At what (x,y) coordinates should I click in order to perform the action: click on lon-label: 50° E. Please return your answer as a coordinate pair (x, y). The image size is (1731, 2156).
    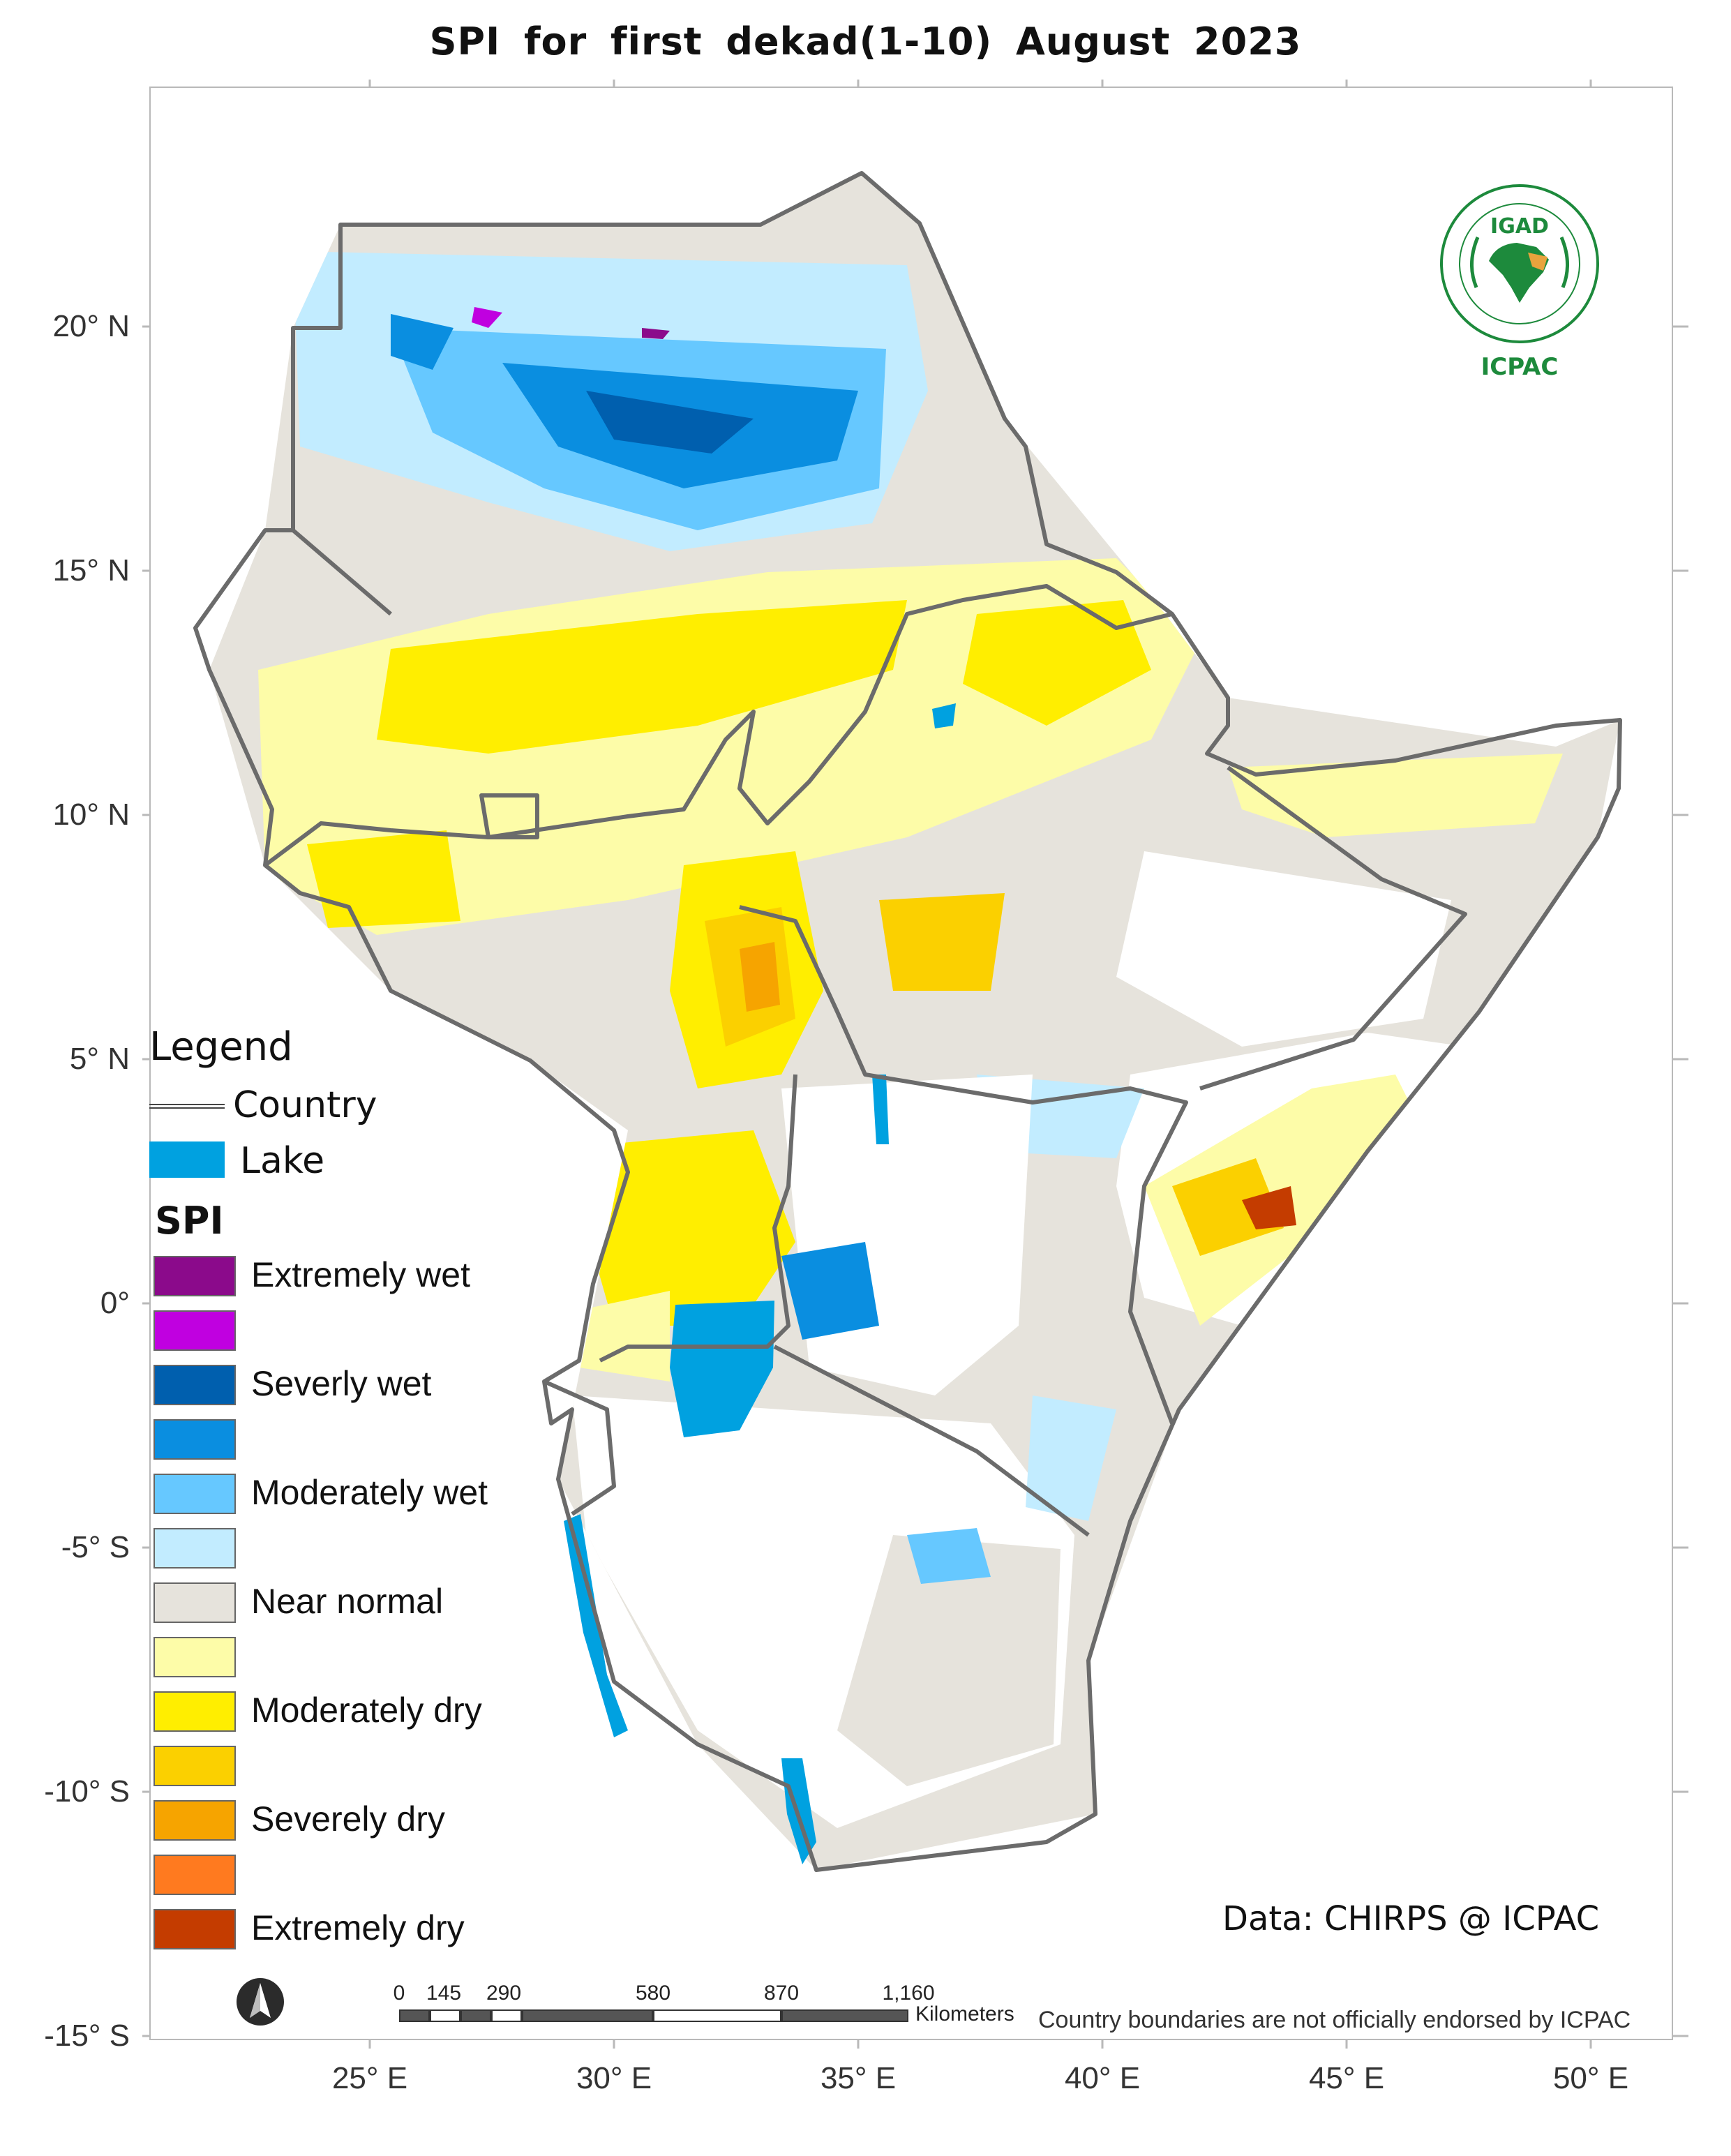
    Looking at the image, I should click on (1590, 2078).